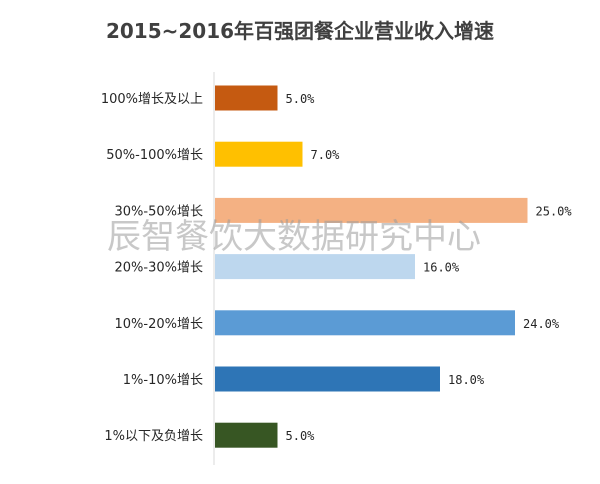  What do you see at coordinates (159, 211) in the screenshot?
I see `category-label: 30%-50%增长` at bounding box center [159, 211].